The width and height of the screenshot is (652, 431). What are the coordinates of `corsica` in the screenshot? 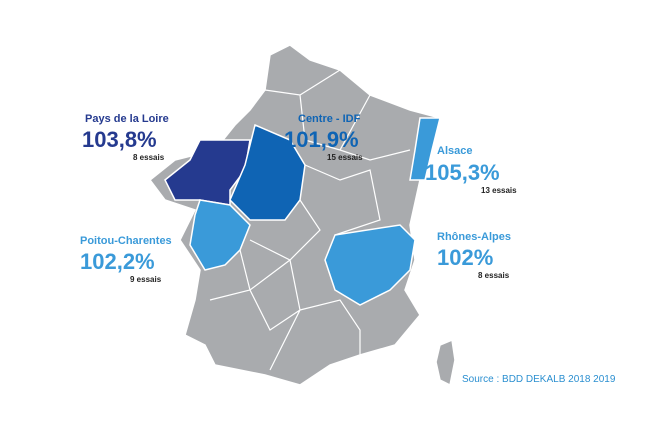 It's located at (445, 362).